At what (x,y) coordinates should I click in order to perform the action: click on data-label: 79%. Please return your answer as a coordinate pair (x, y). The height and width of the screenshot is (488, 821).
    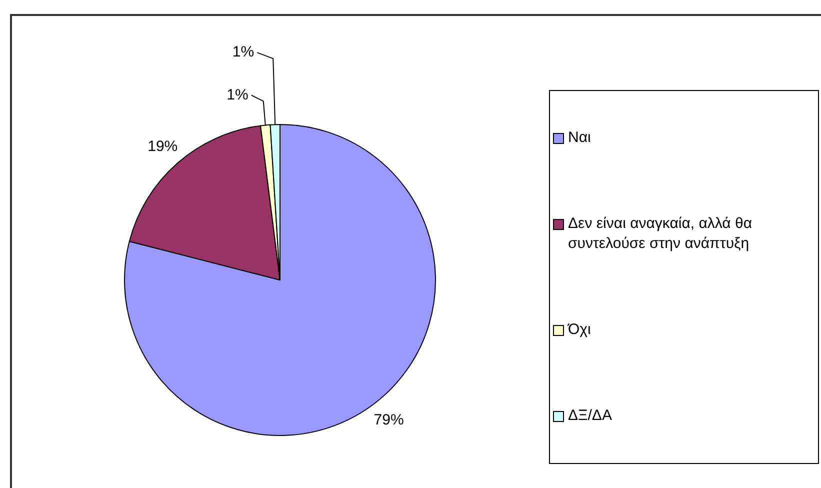
    Looking at the image, I should click on (389, 419).